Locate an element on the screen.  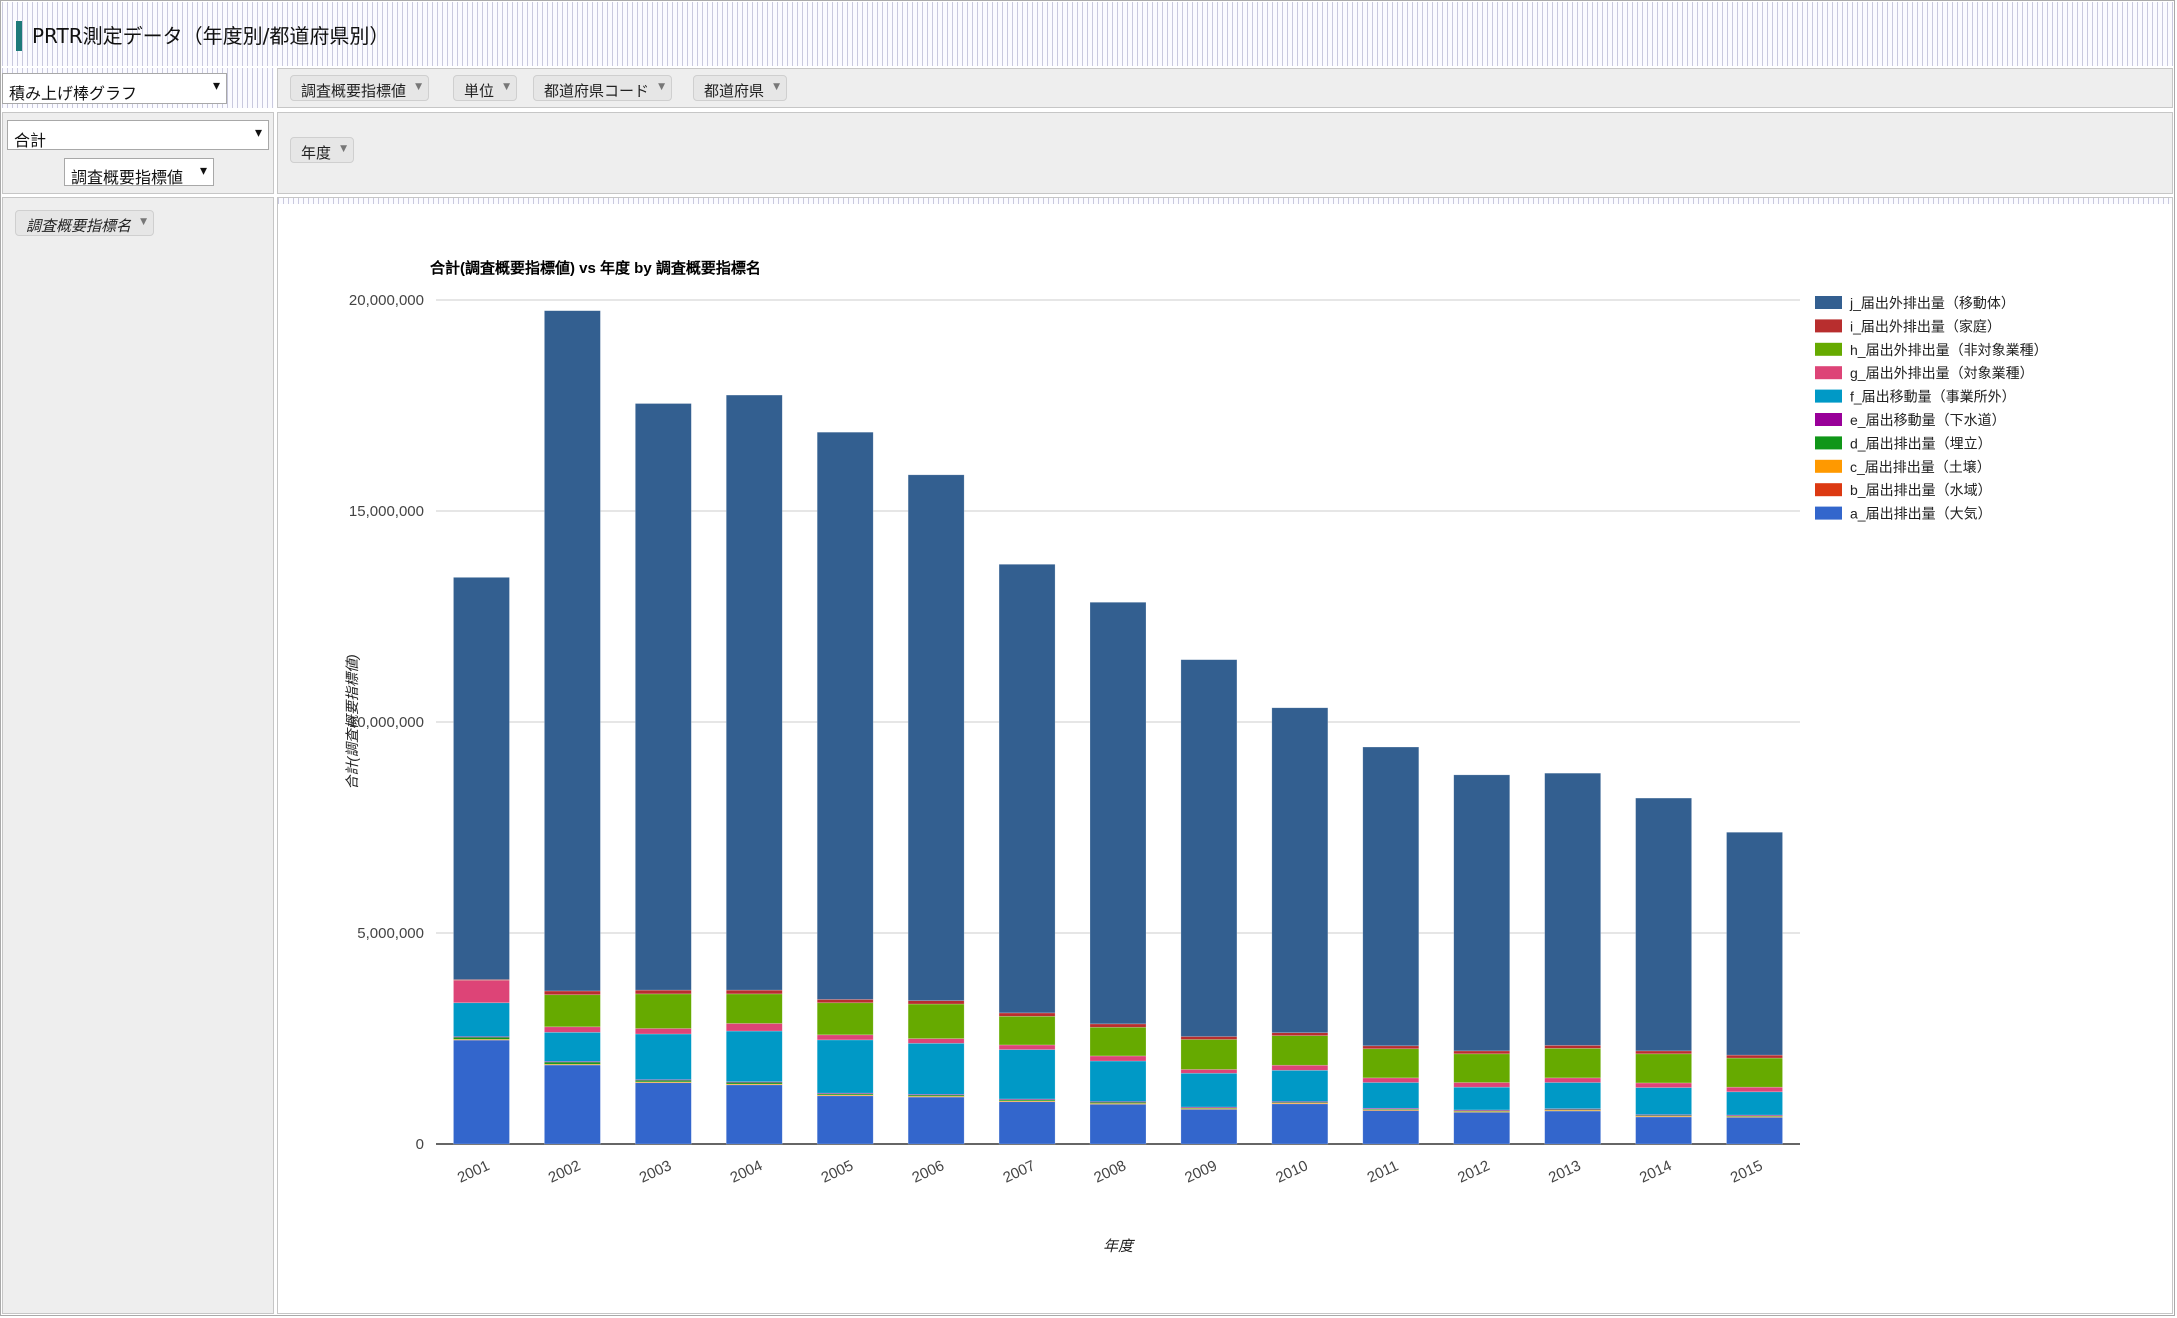
x-tick-label: 2013 is located at coordinates (1564, 1172).